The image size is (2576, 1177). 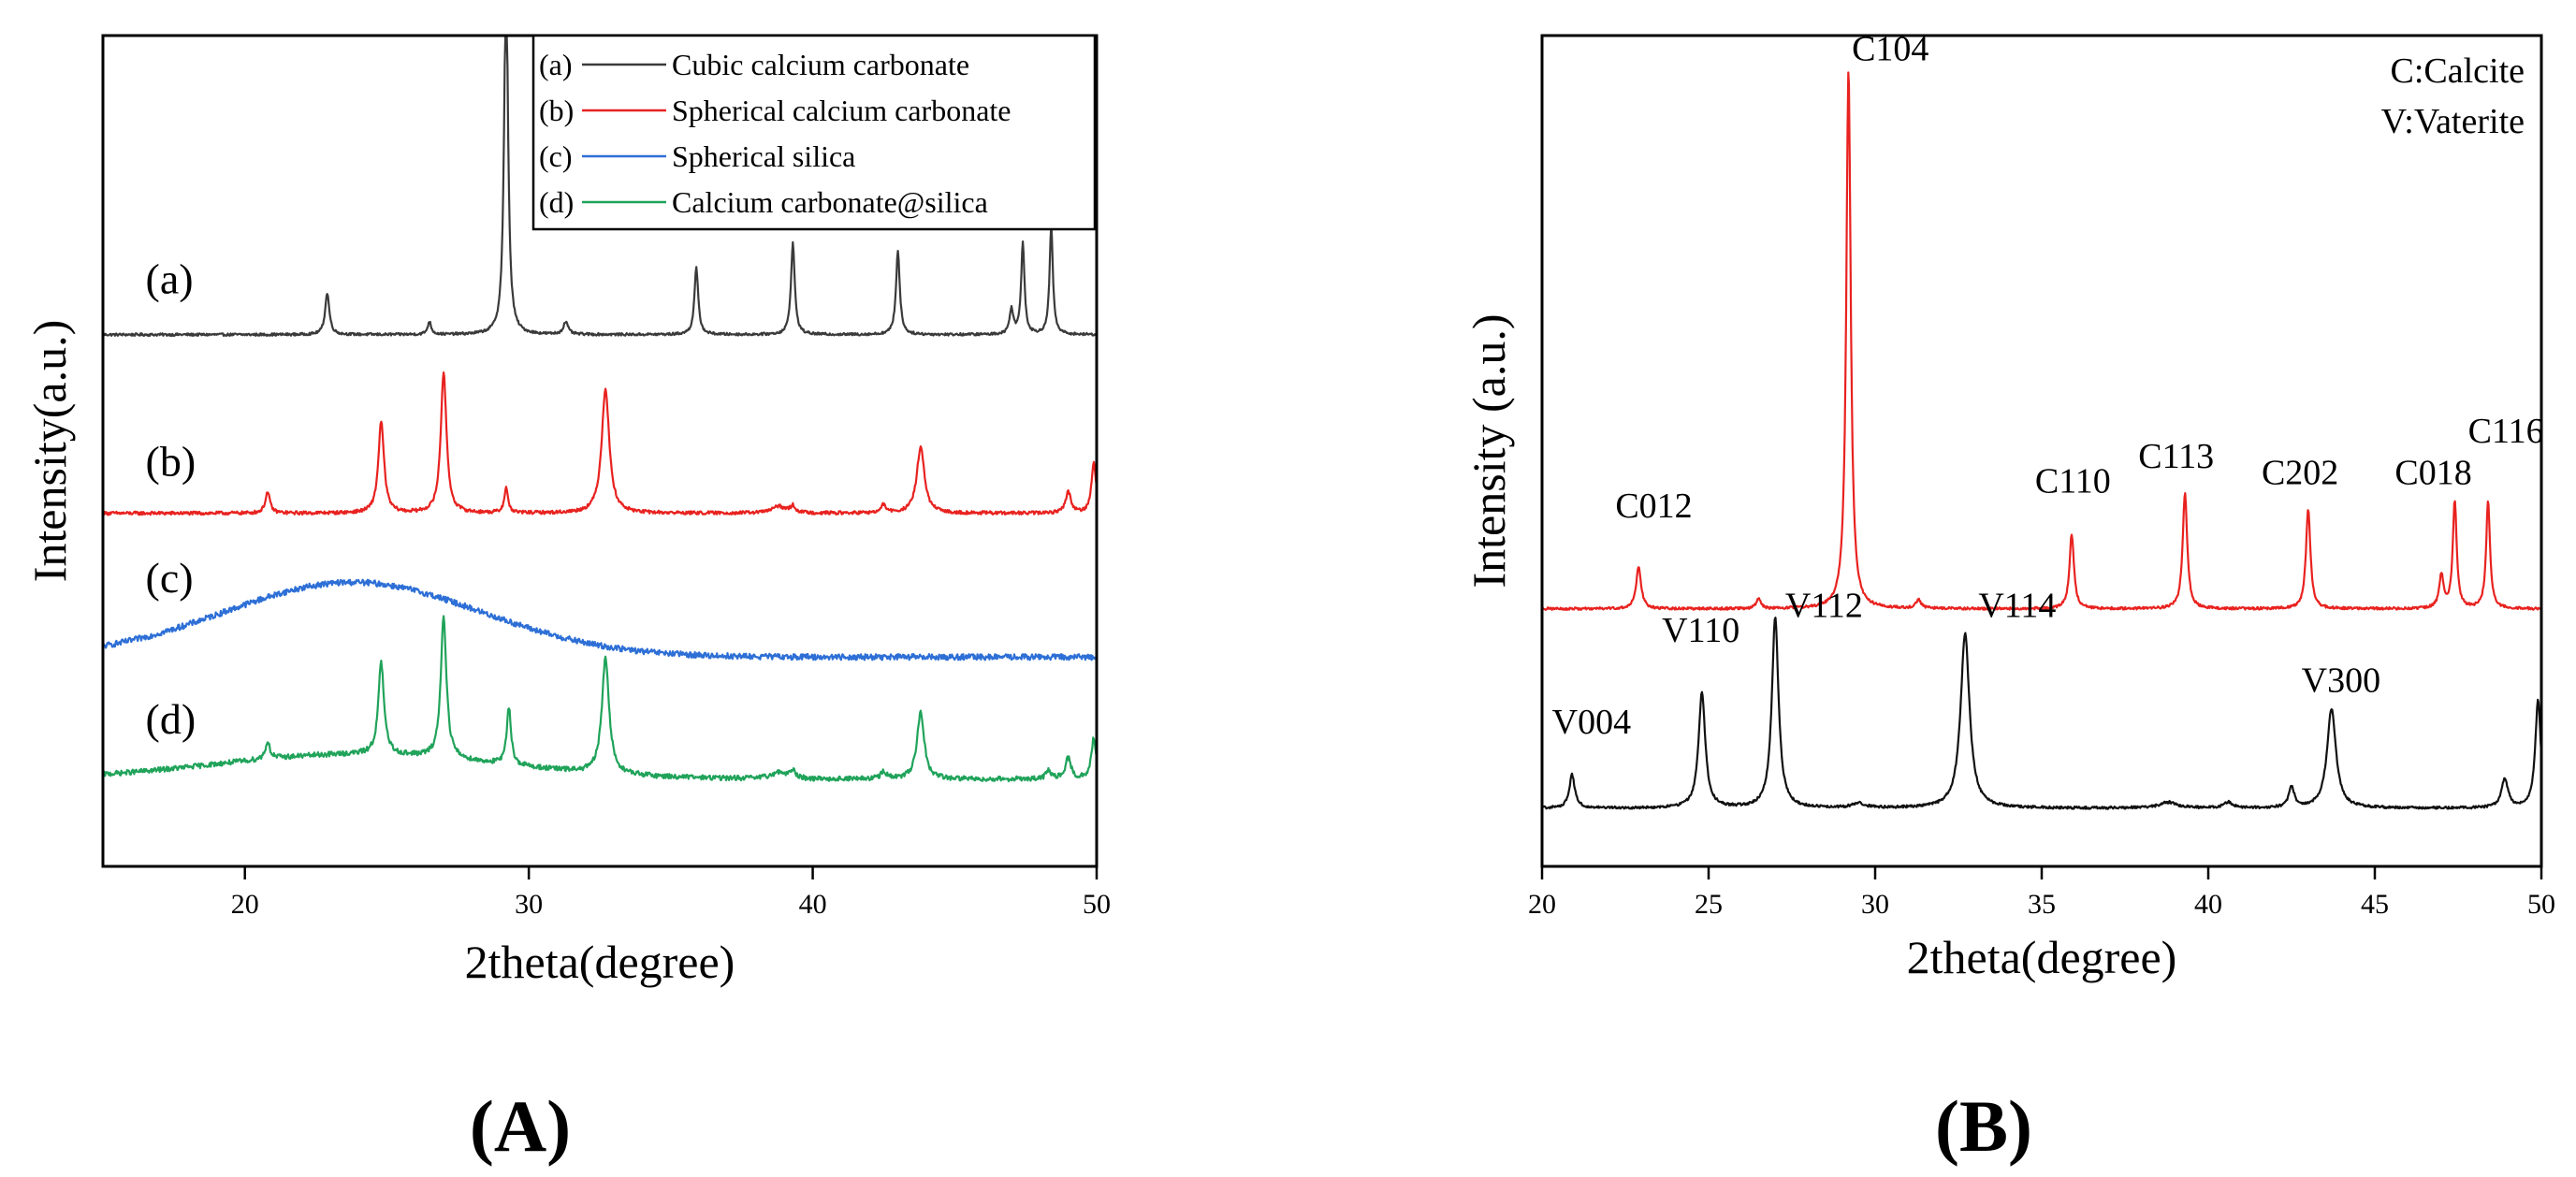 What do you see at coordinates (841, 110) in the screenshot?
I see `legend-label: Spherical calcium carbonate` at bounding box center [841, 110].